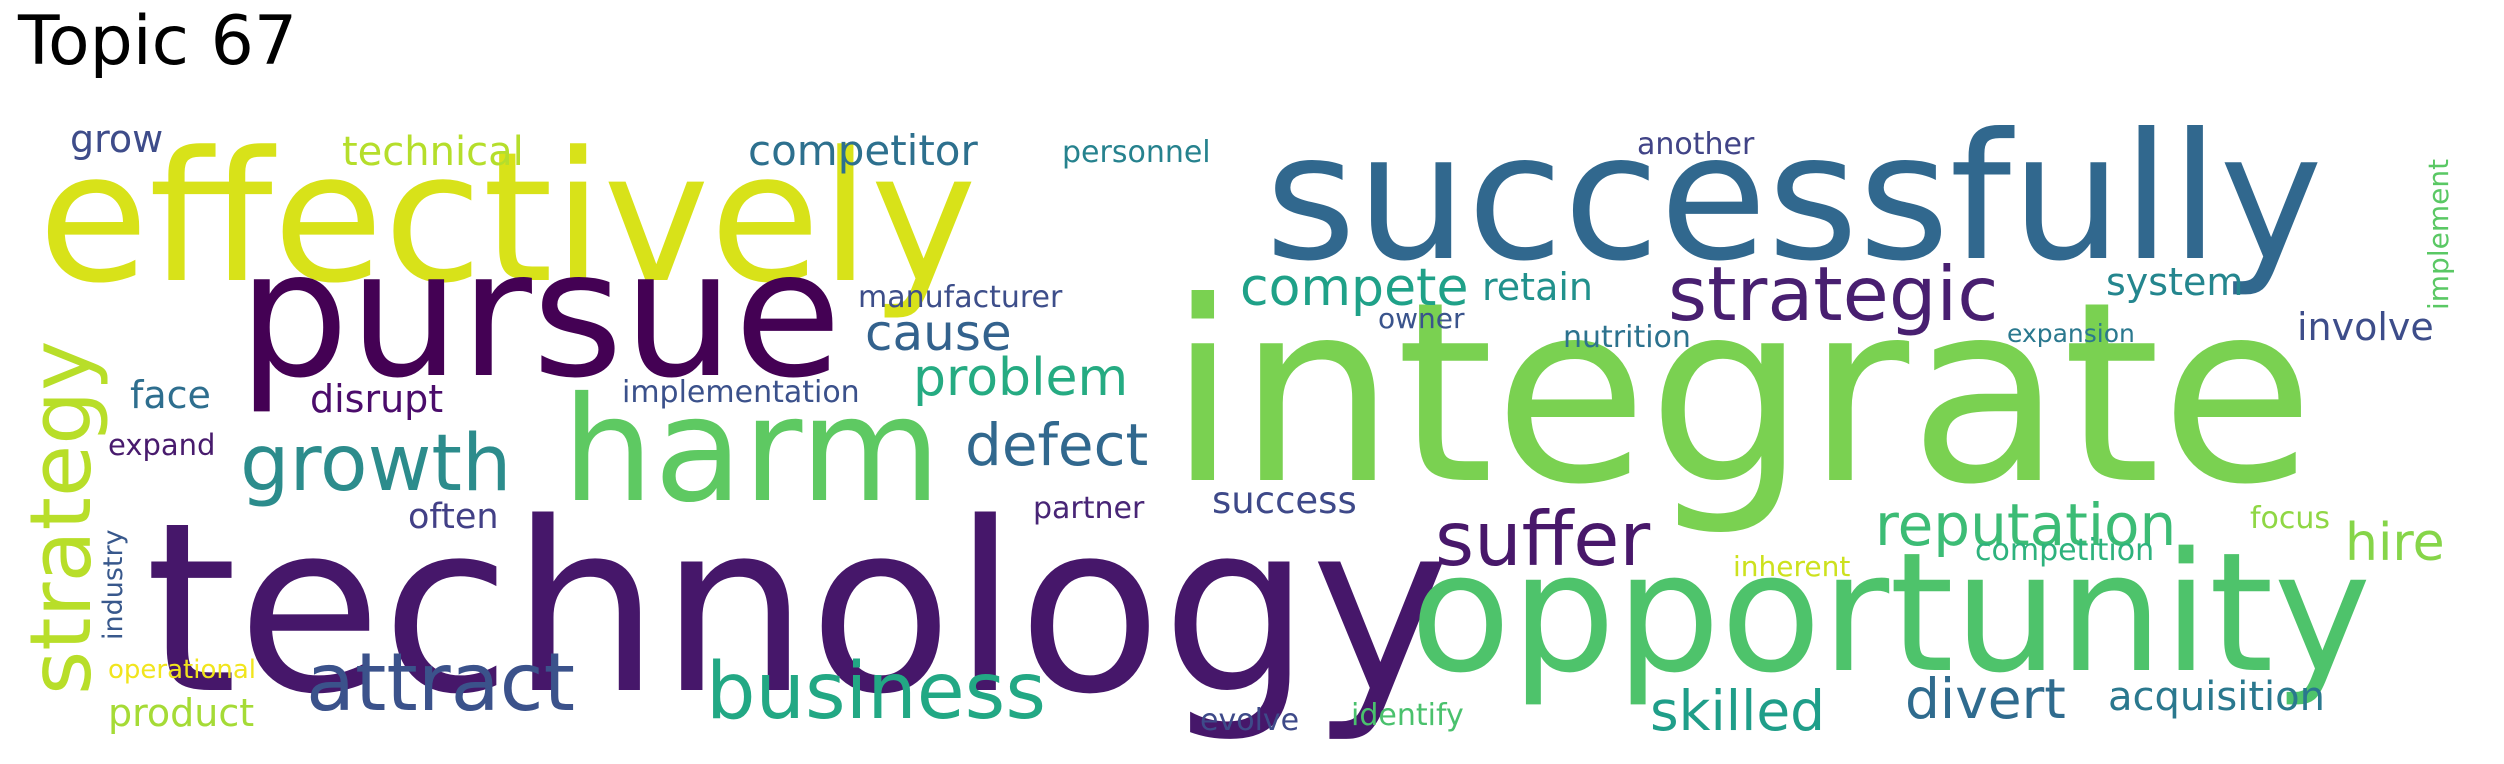 Image resolution: width=2504 pixels, height=764 pixels. Describe the element at coordinates (1421, 318) in the screenshot. I see `word-owner: owner` at that location.